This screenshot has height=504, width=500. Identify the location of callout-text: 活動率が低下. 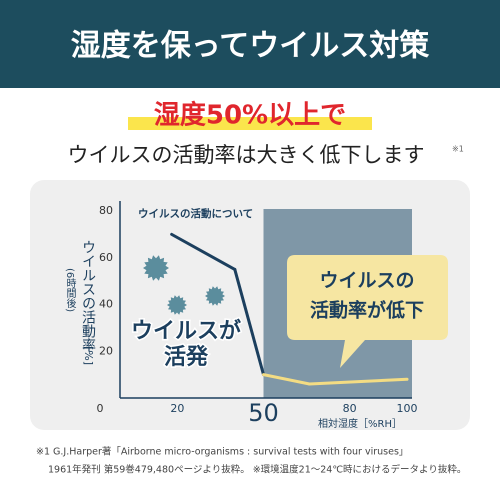
(367, 310).